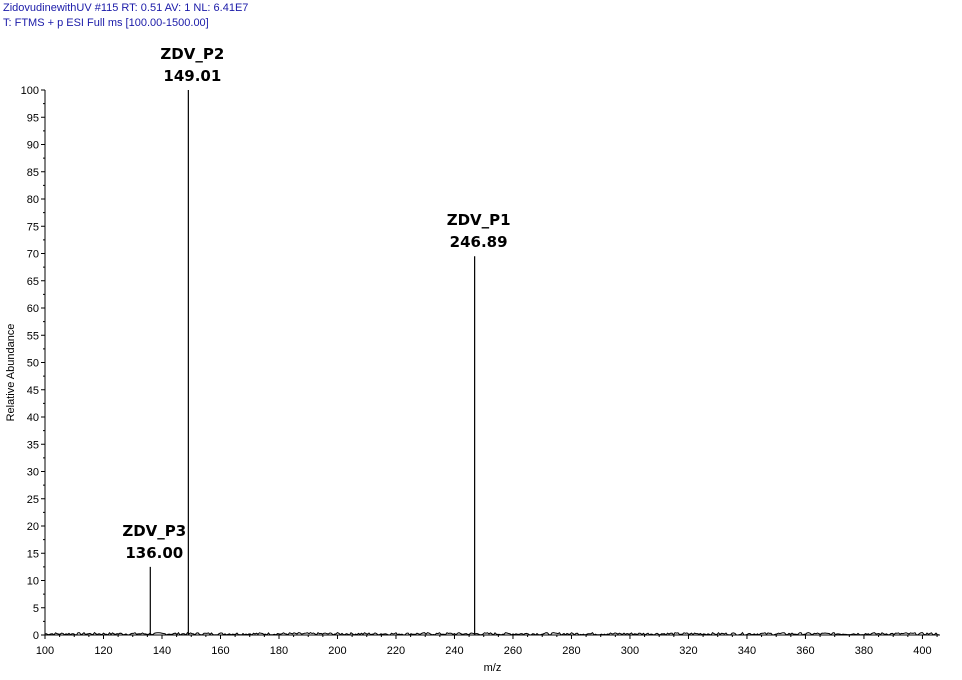 The image size is (962, 680). I want to click on baseline-noise, so click(491, 633).